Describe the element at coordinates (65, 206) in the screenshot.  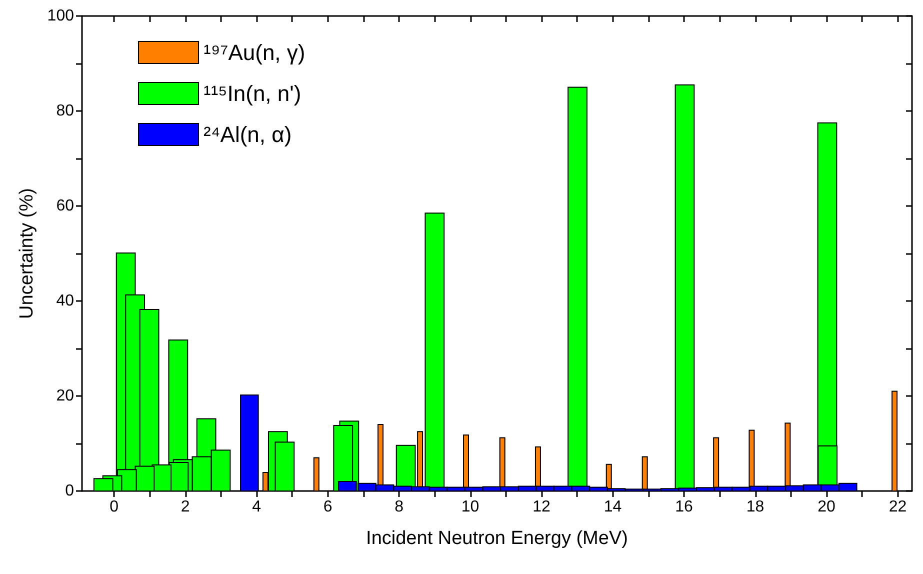
I see `y-tick-label: 60` at that location.